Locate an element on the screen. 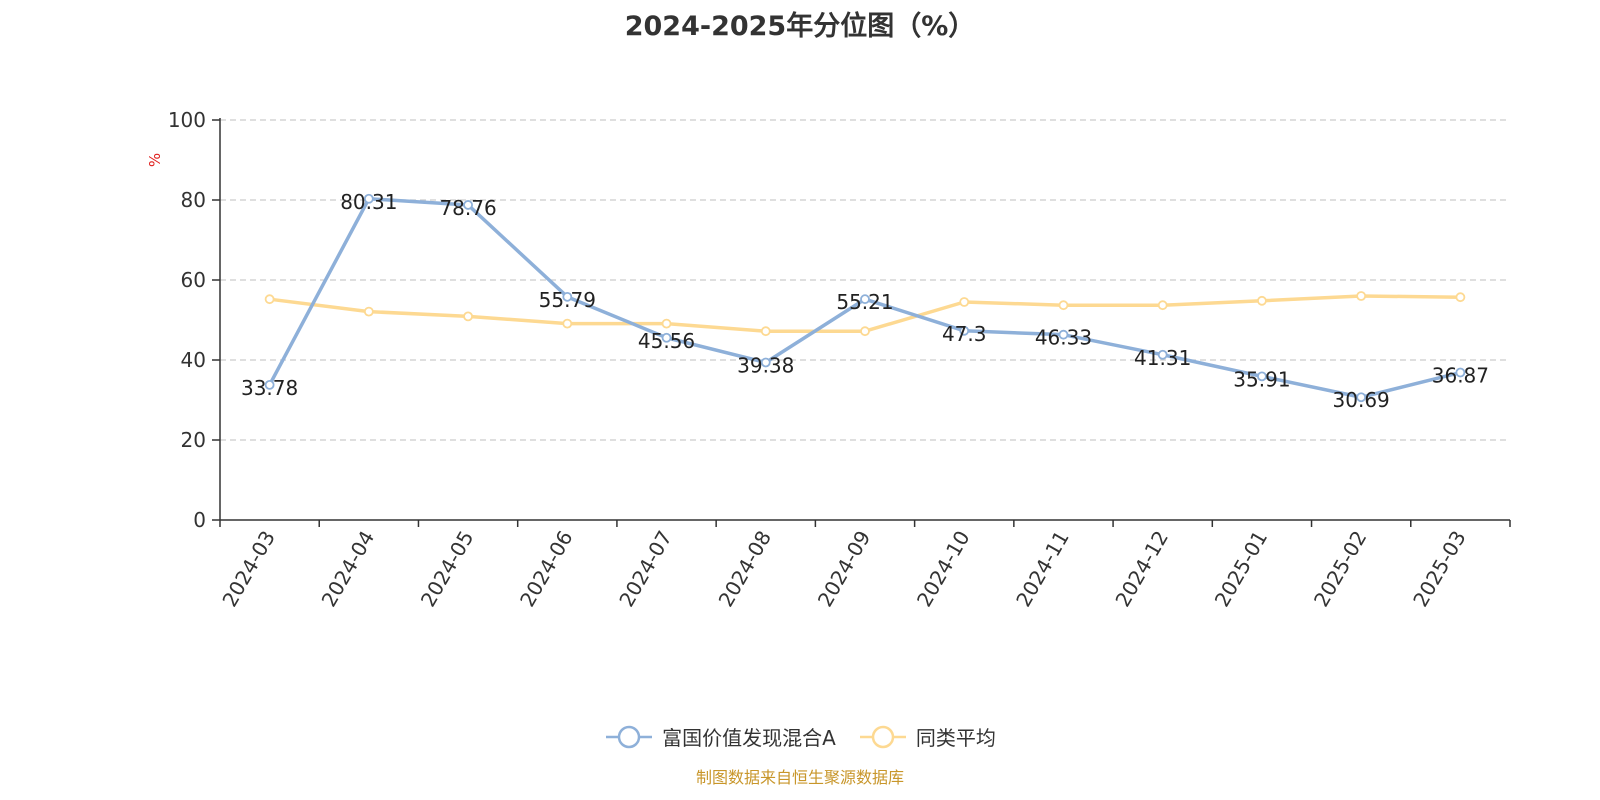 This screenshot has width=1600, height=800. legend-item: 同类平均 is located at coordinates (927, 736).